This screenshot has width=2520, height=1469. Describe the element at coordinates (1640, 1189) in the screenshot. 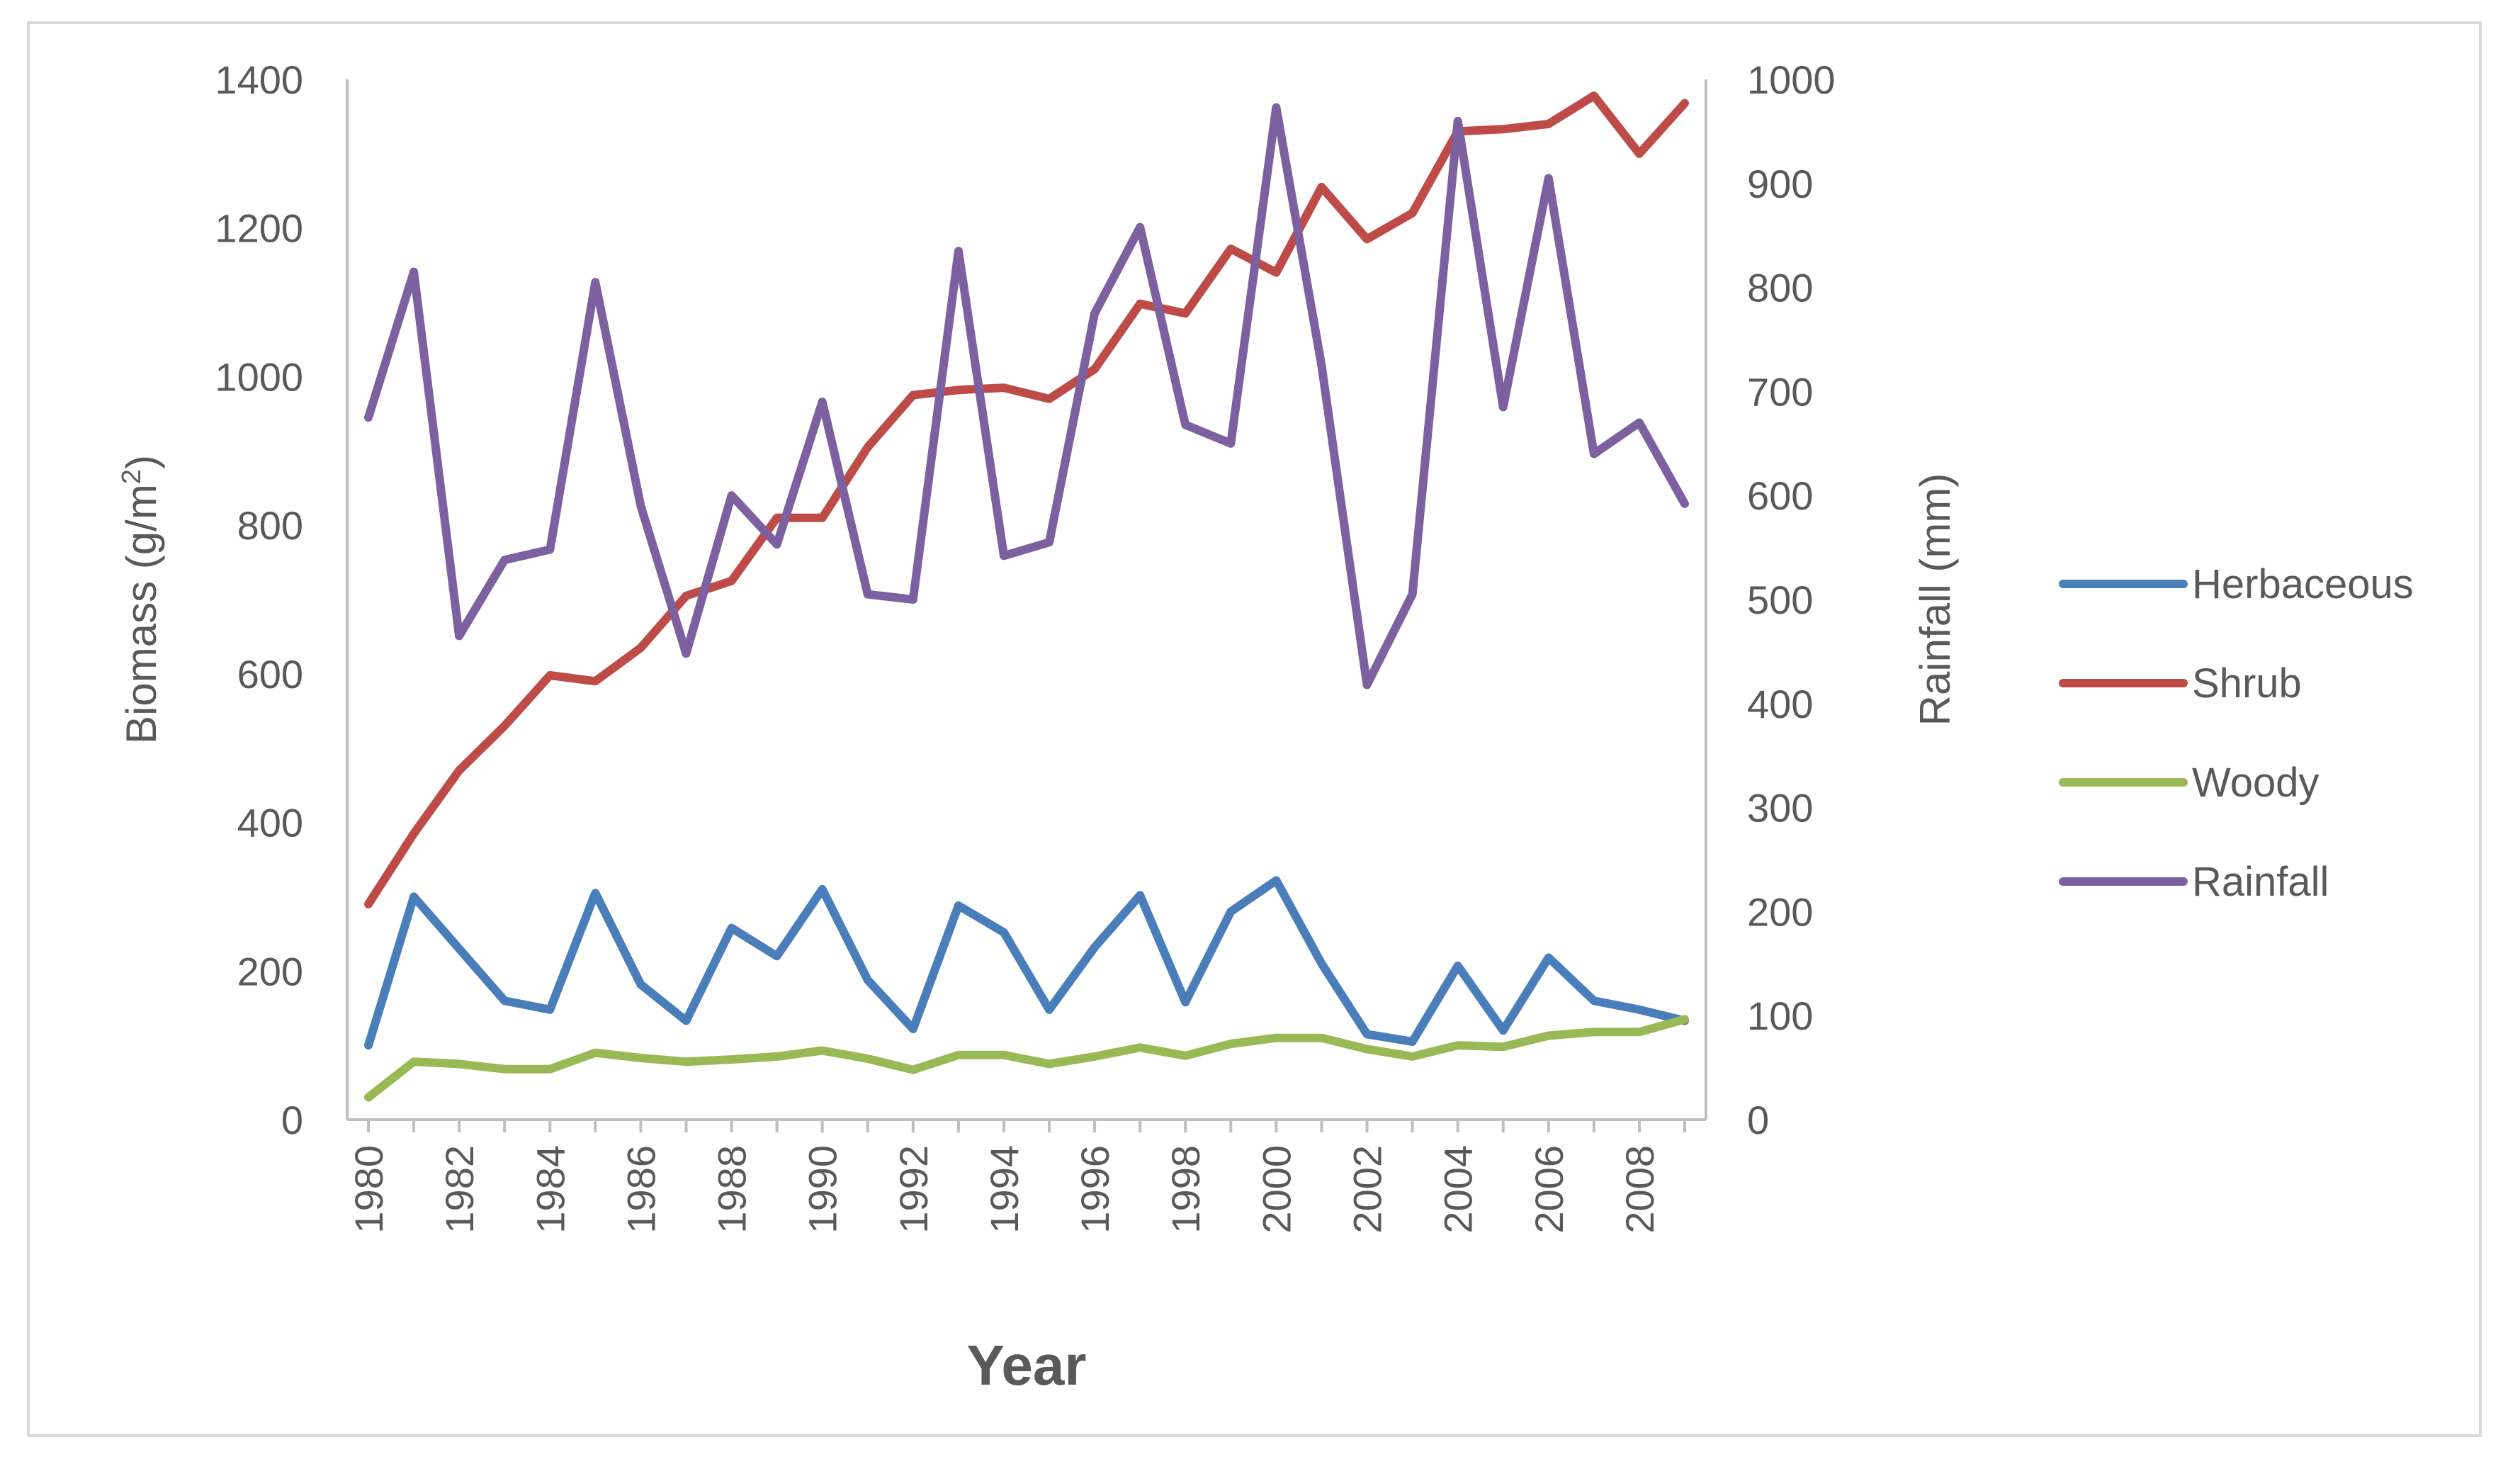

I see `x-tick-label: 2008` at that location.